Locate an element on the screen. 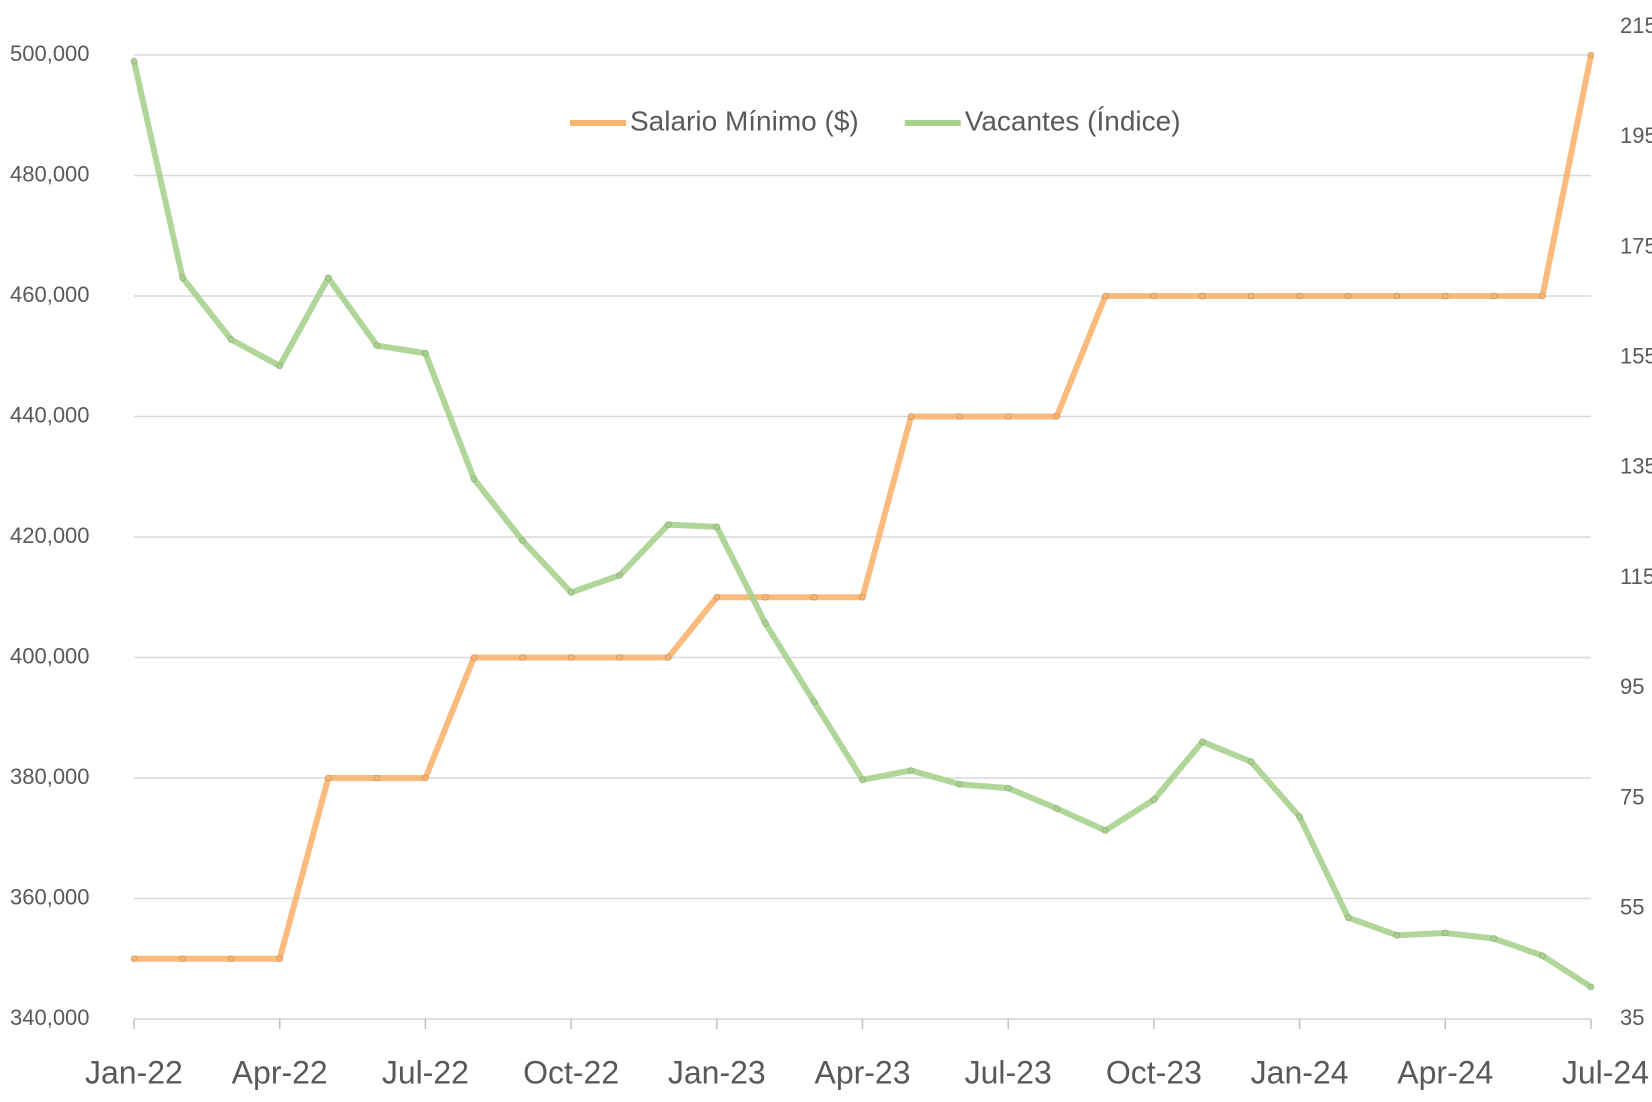 Image resolution: width=1652 pixels, height=1102 pixels. x-tick-label: Apr-22 is located at coordinates (280, 1072).